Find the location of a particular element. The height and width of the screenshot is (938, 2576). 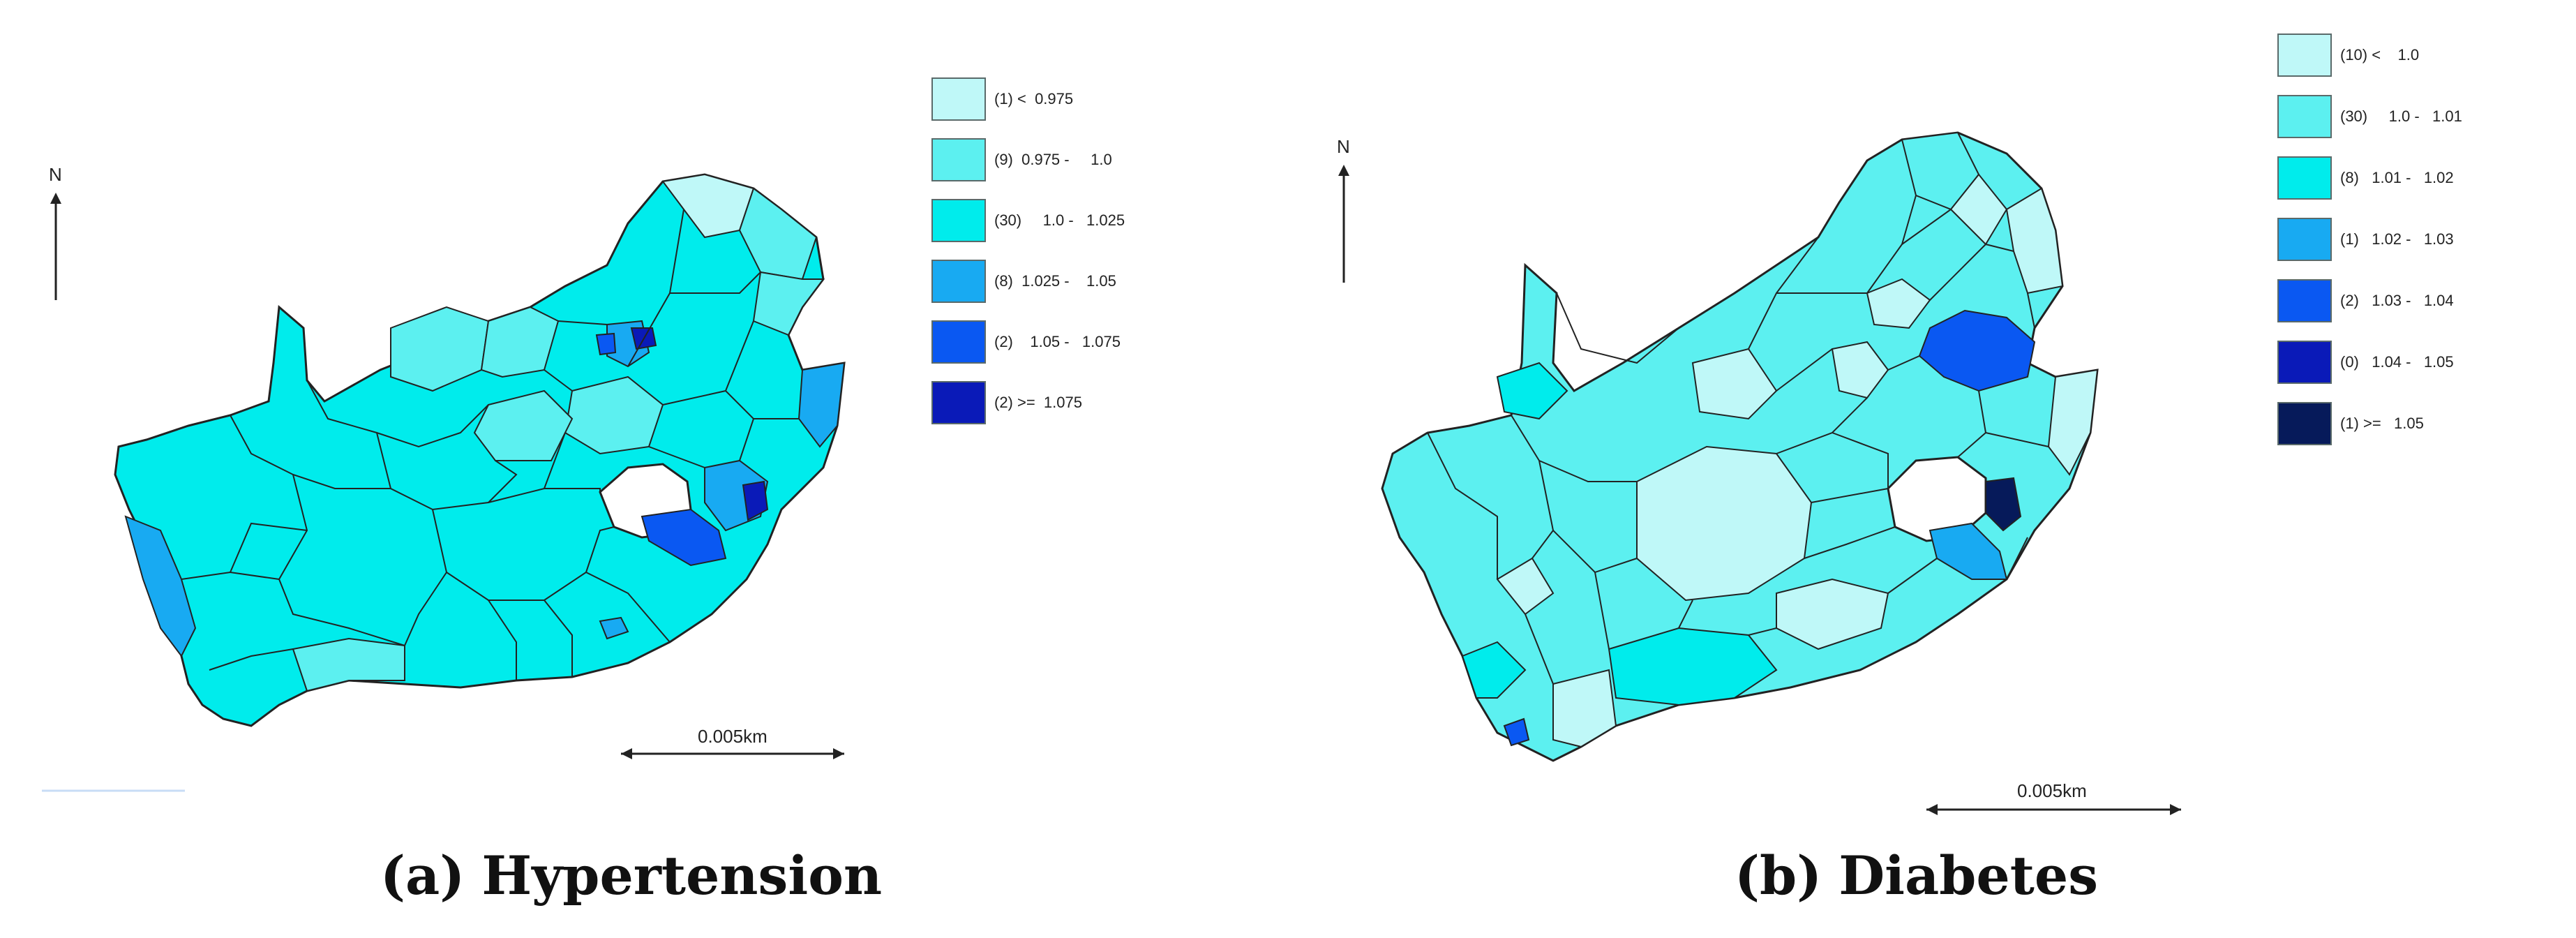

legend-label: (10) < 1.0 is located at coordinates (2380, 55).